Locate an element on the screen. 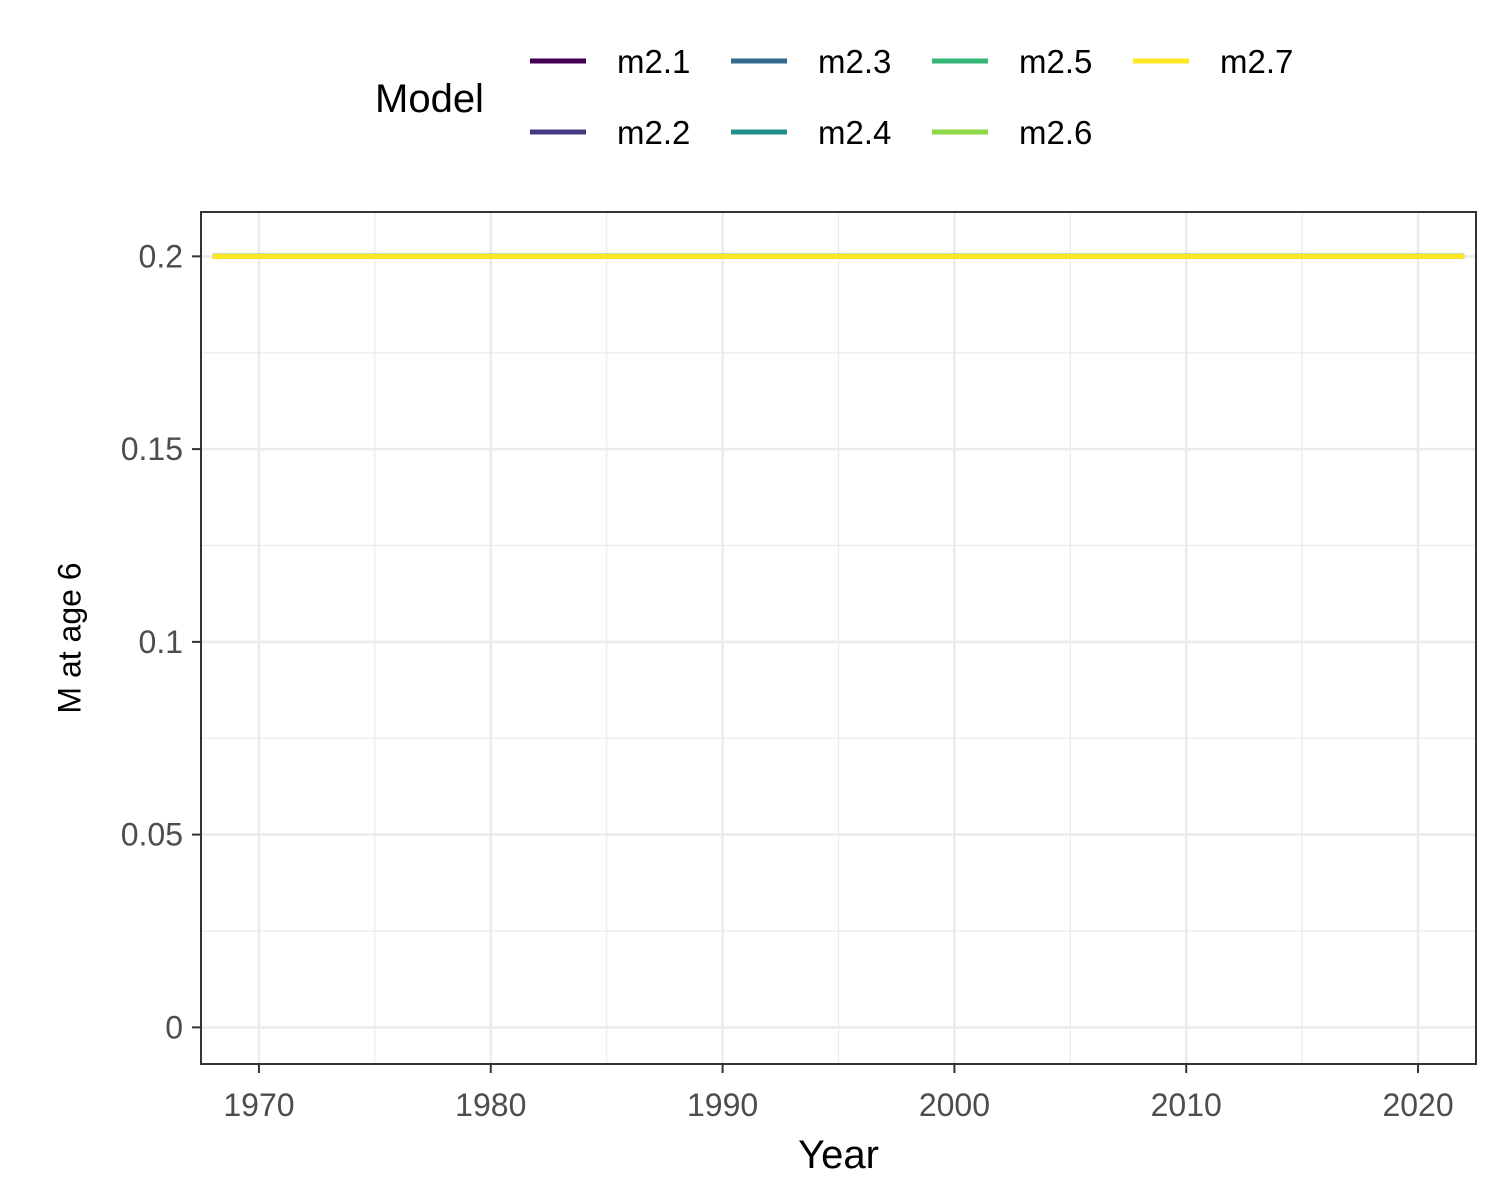  legend-label-m2-5: m2.5 is located at coordinates (1055, 61).